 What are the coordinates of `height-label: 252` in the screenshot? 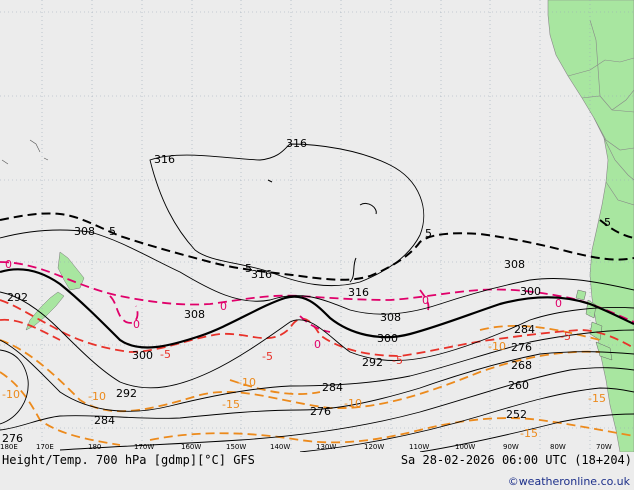 It's located at (516, 414).